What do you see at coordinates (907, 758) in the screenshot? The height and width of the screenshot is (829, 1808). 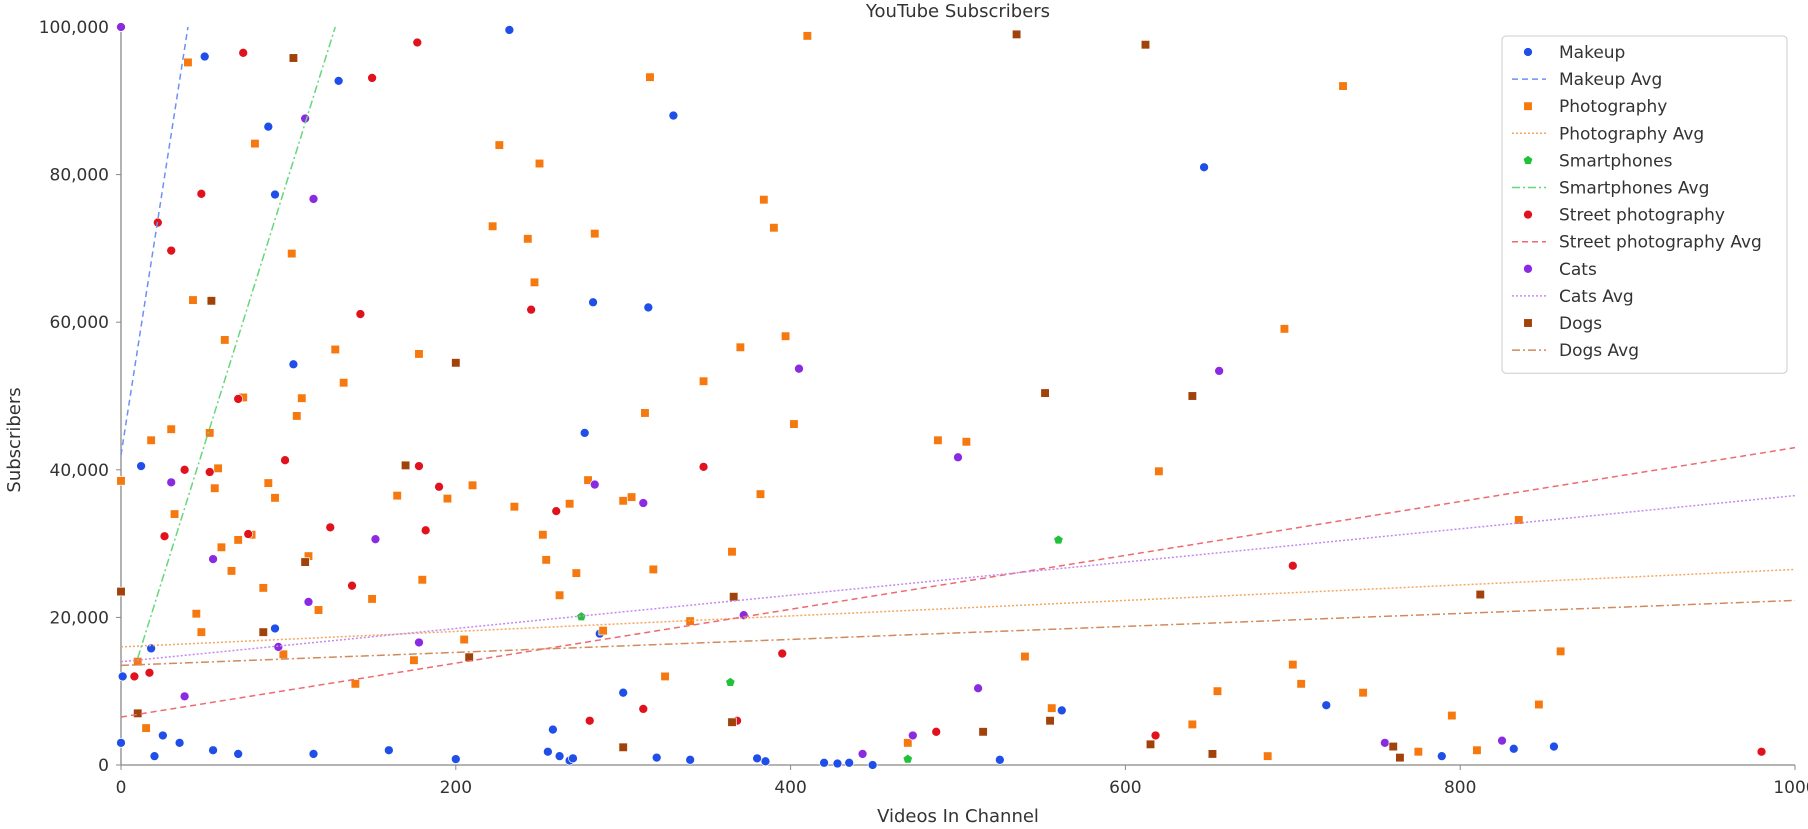 I see `smartphones-point` at bounding box center [907, 758].